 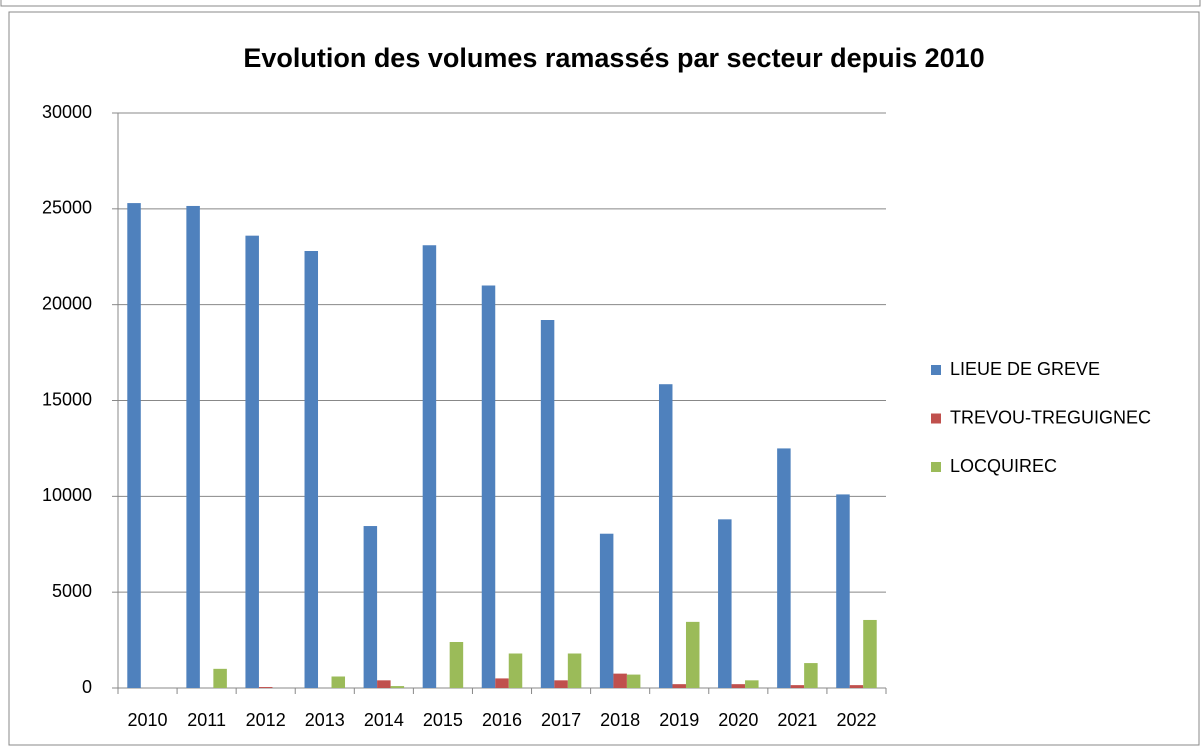 What do you see at coordinates (325, 720) in the screenshot?
I see `x-tick-label: 2013` at bounding box center [325, 720].